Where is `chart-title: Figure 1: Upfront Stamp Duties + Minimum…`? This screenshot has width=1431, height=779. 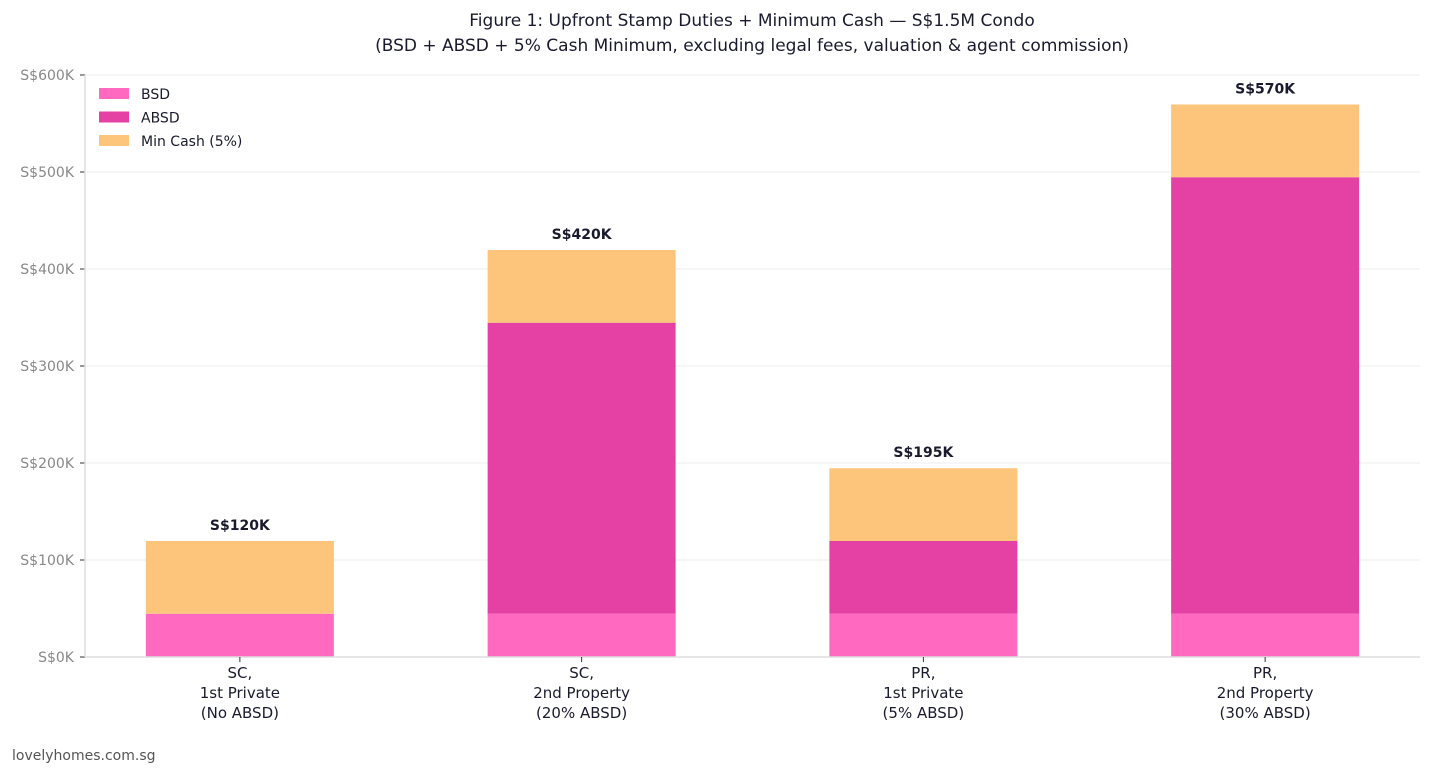
chart-title: Figure 1: Upfront Stamp Duties + Minimum… is located at coordinates (751, 21).